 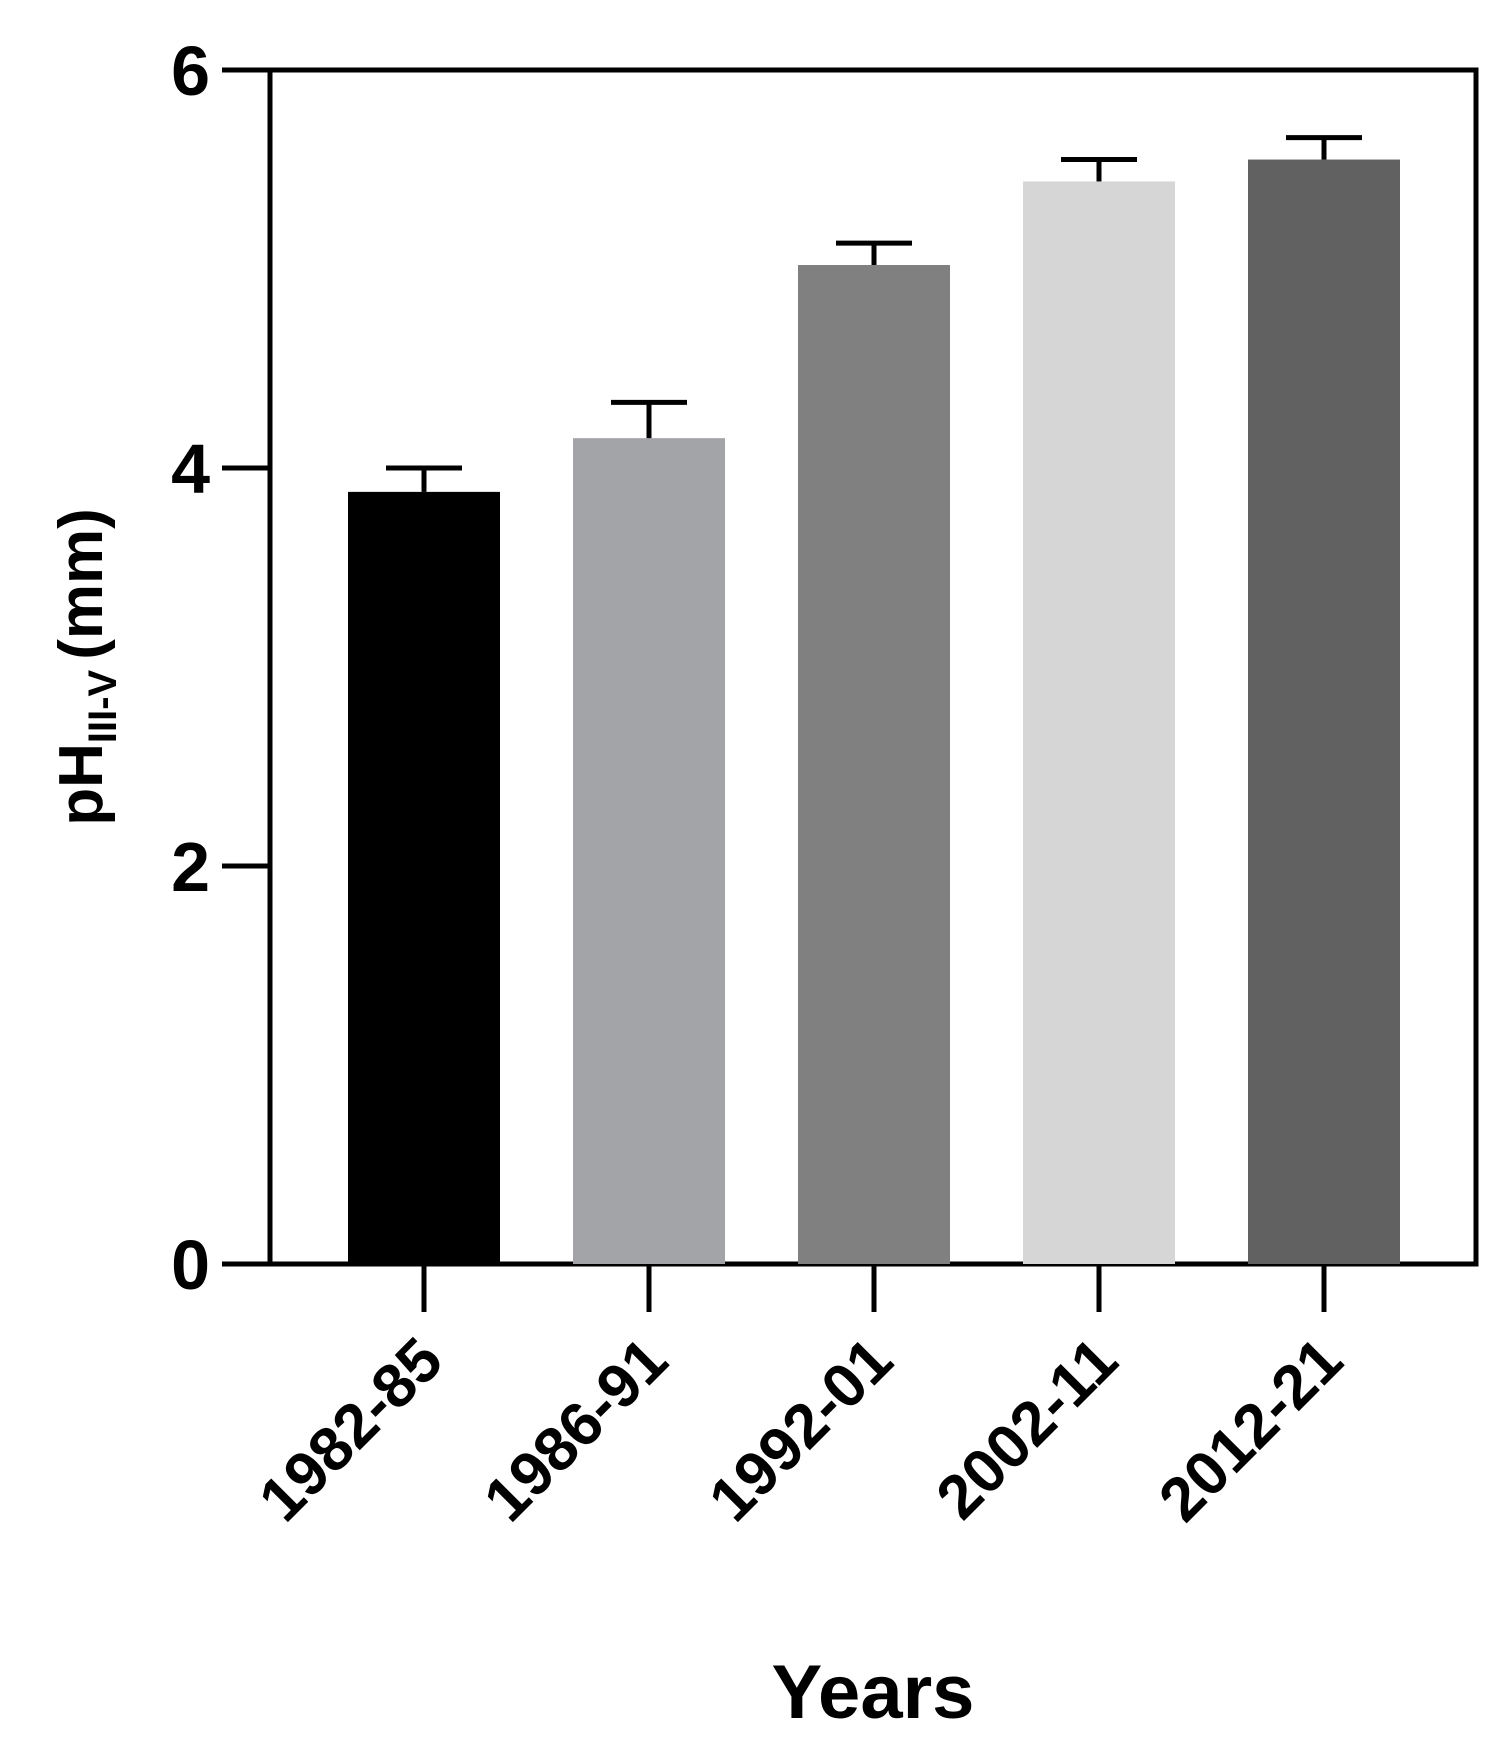 I want to click on x-tick-label-1982-85: 1982-85, so click(x=351, y=1430).